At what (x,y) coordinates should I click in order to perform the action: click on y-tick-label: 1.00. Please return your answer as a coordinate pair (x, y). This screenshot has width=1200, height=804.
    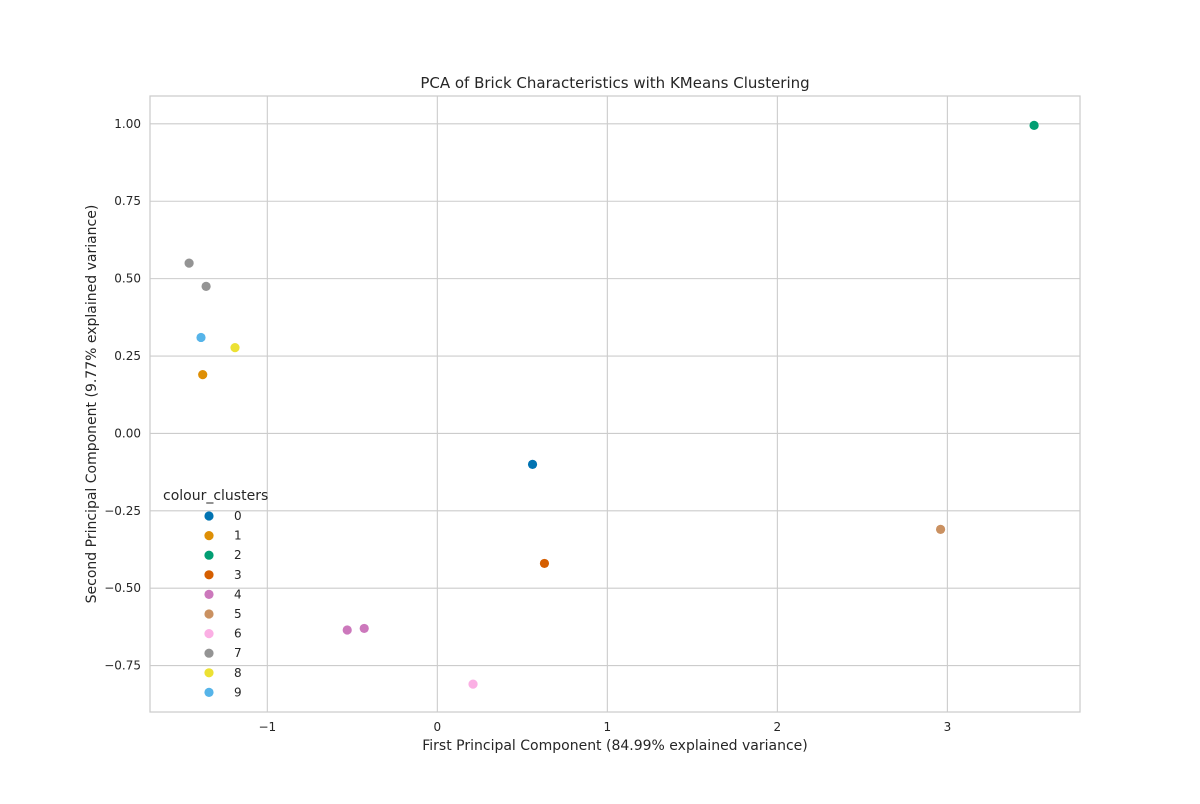
    Looking at the image, I should click on (127, 124).